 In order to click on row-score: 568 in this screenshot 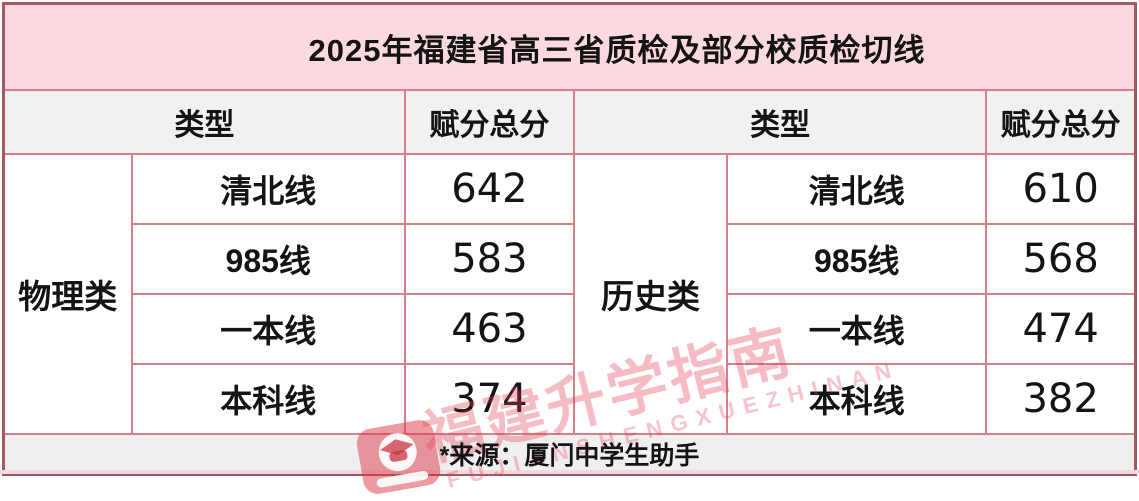, I will do `click(1061, 259)`.